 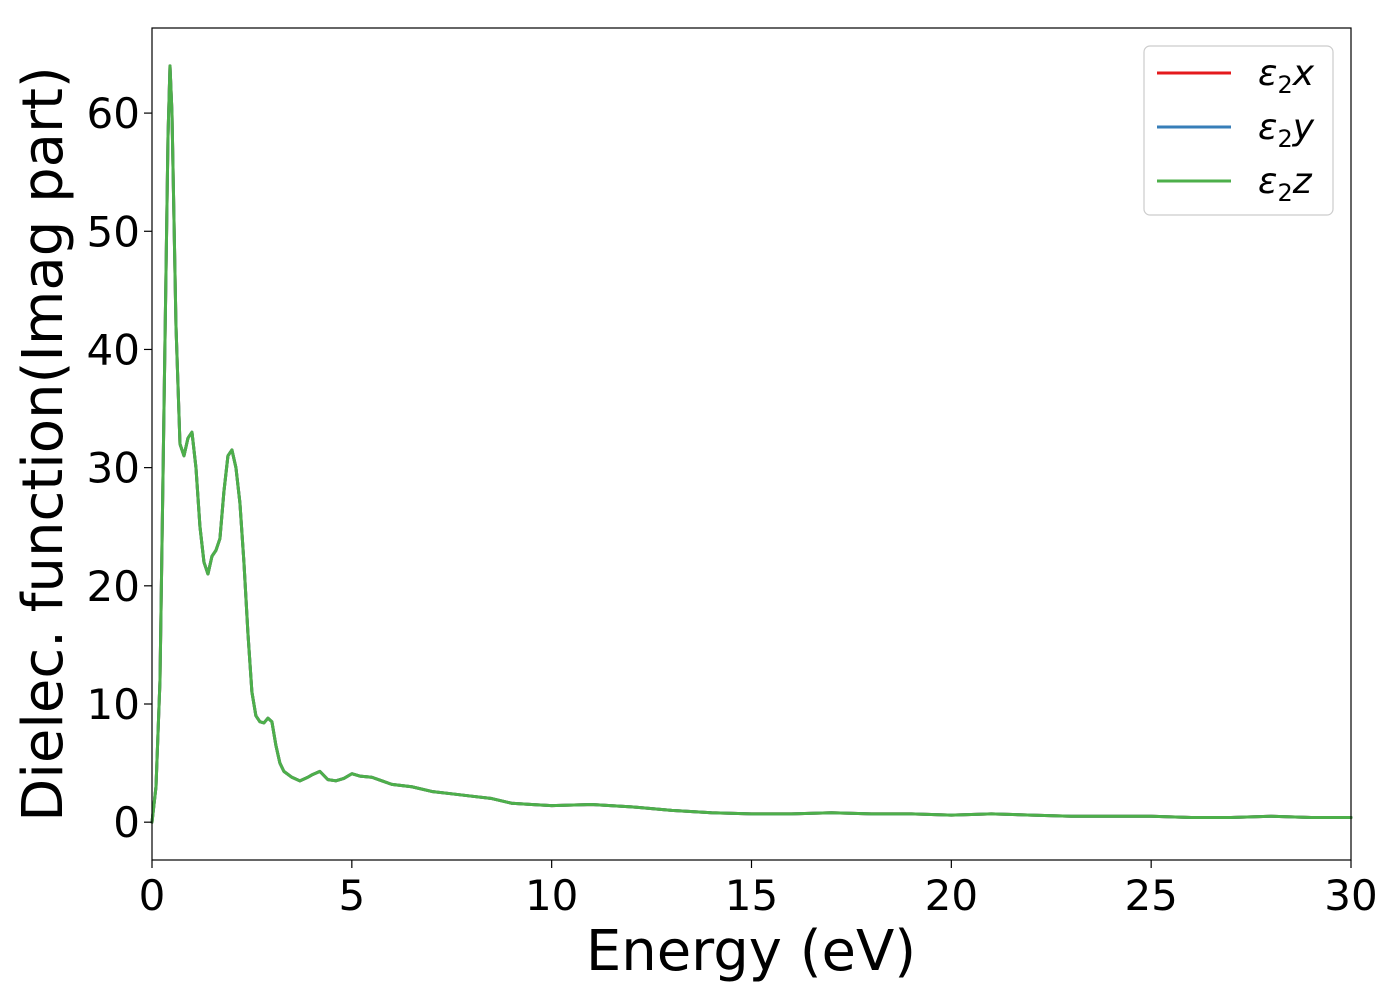 What do you see at coordinates (1238, 130) in the screenshot?
I see `legend-frame` at bounding box center [1238, 130].